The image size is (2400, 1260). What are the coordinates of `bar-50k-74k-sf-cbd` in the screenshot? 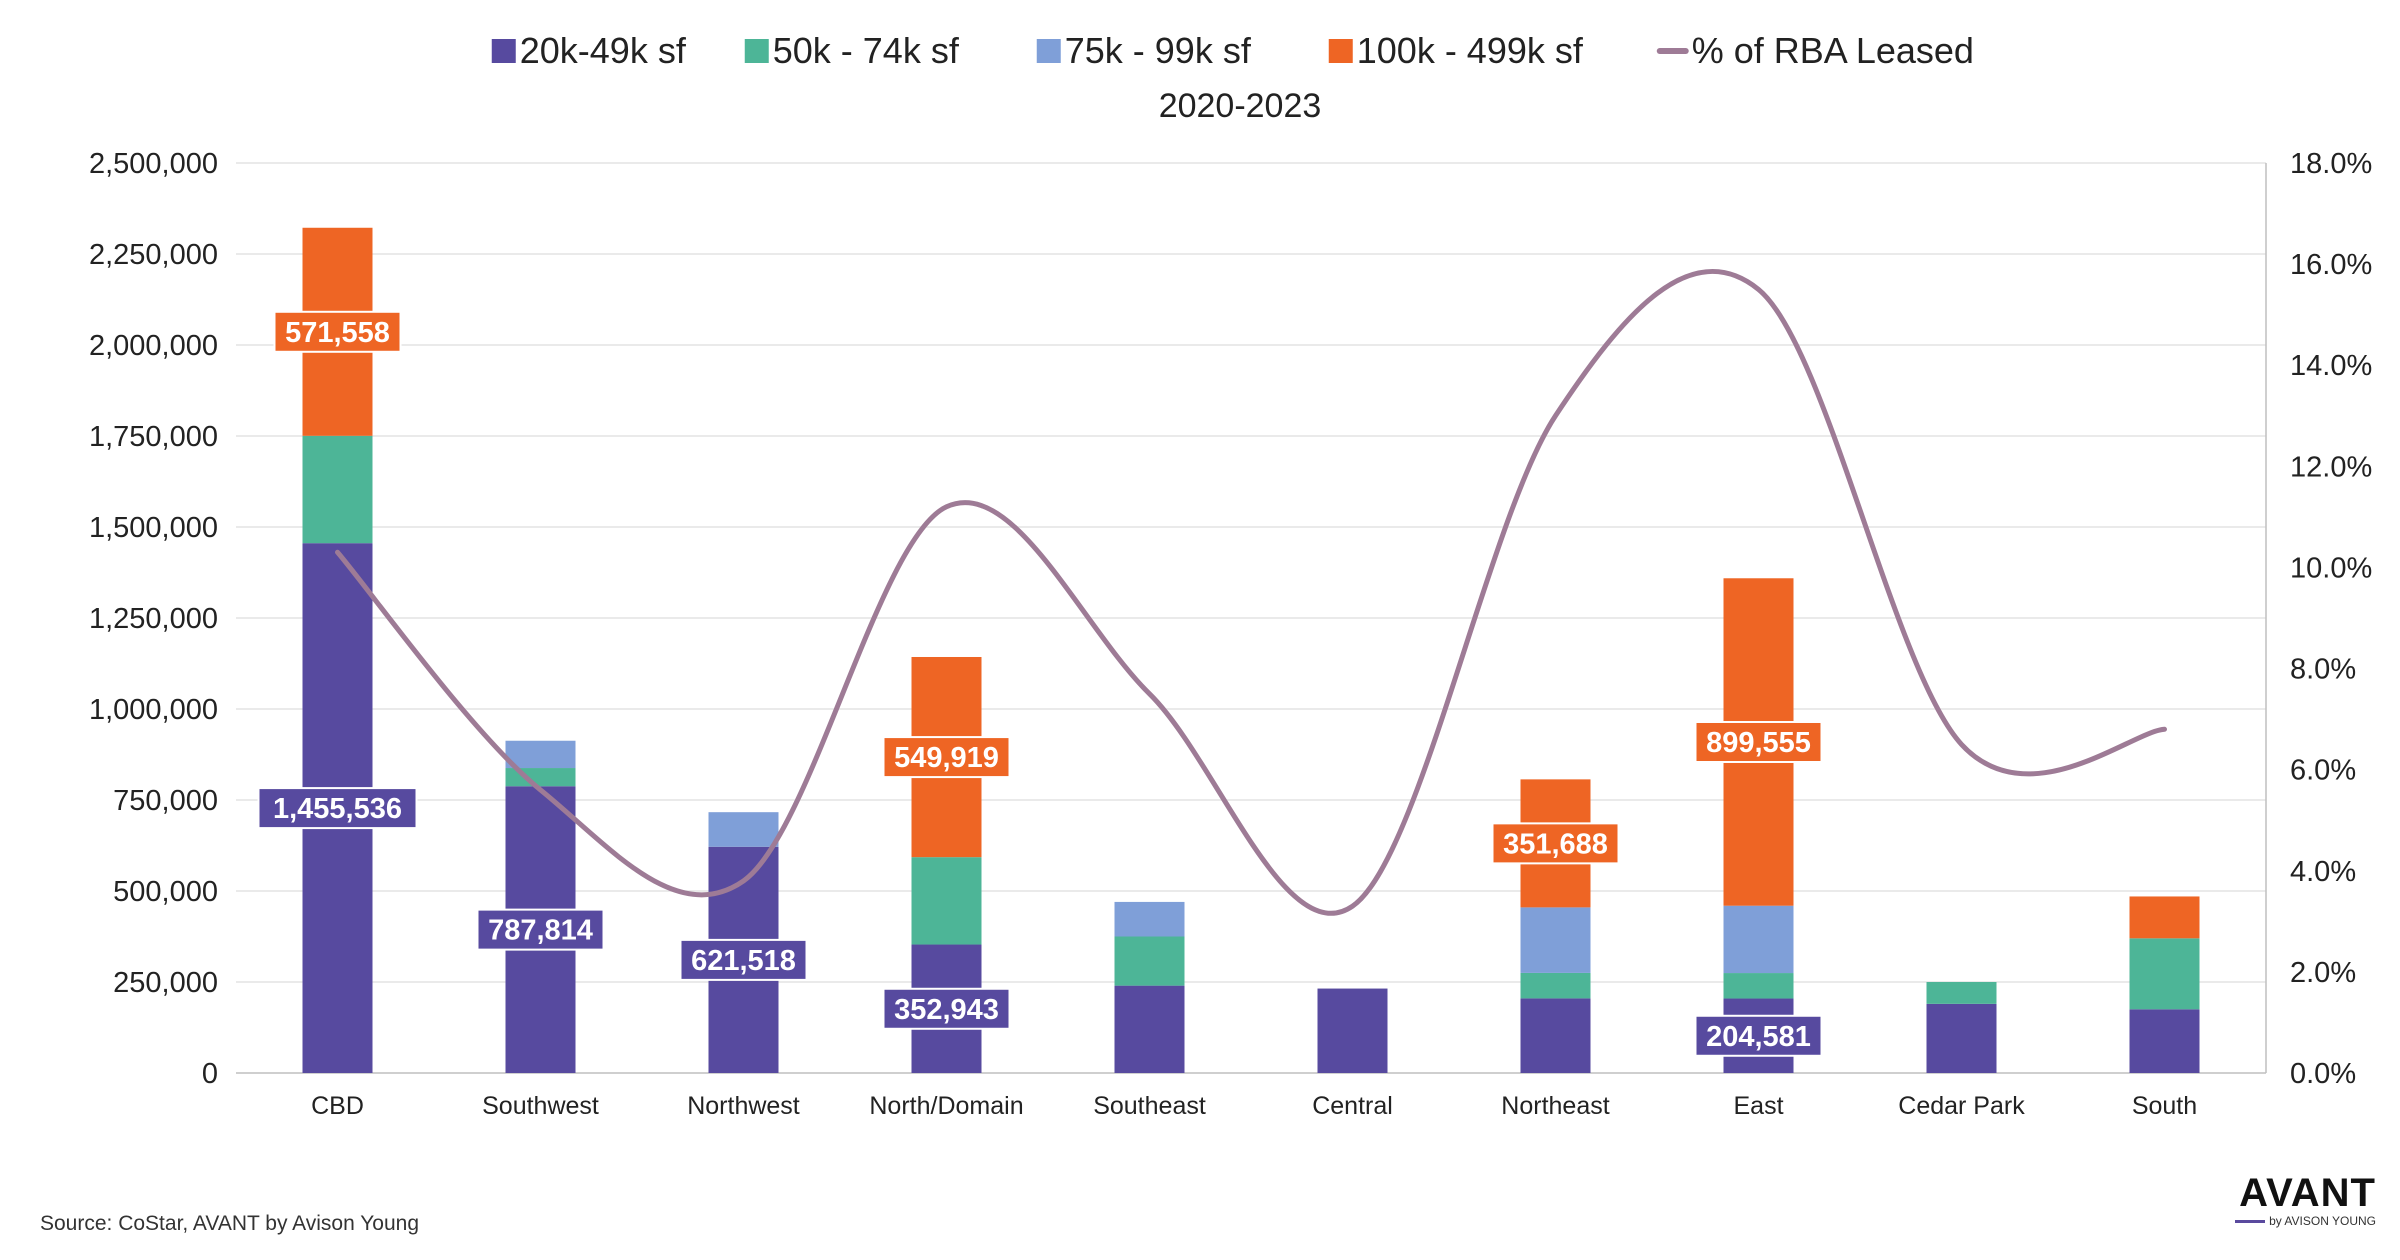 It's located at (337, 489).